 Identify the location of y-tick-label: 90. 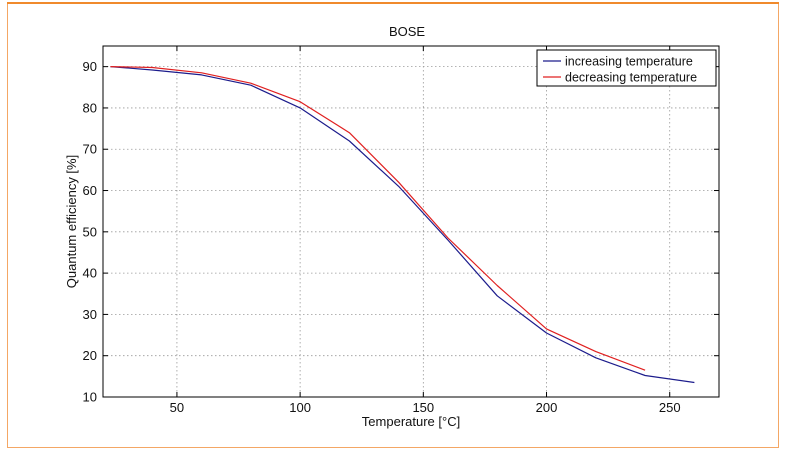
(90, 66).